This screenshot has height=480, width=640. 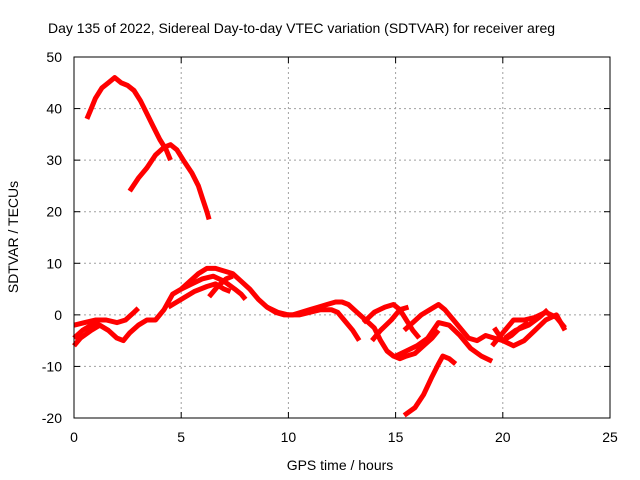 What do you see at coordinates (54, 57) in the screenshot?
I see `y-tick-label: 50` at bounding box center [54, 57].